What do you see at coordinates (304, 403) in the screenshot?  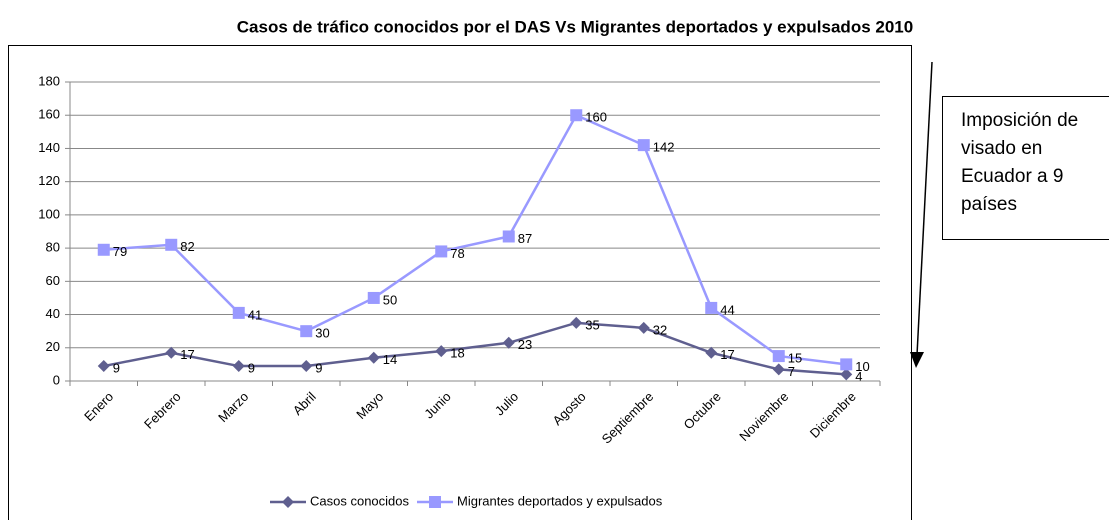 I see `x-tick-label: Abril` at bounding box center [304, 403].